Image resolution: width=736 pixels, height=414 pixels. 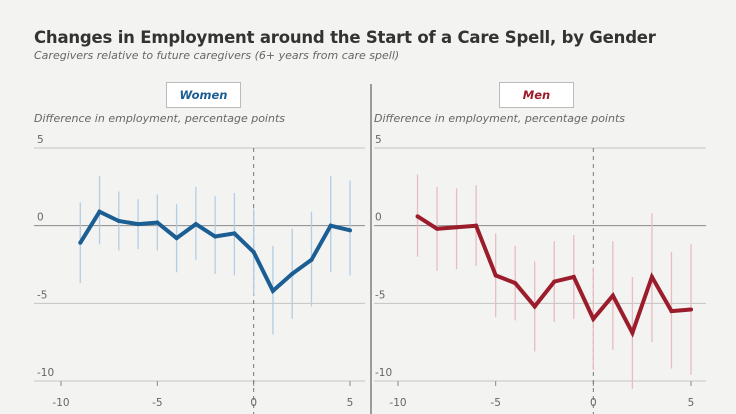 What do you see at coordinates (253, 403) in the screenshot?
I see `women-x-tick-label: 0` at bounding box center [253, 403].